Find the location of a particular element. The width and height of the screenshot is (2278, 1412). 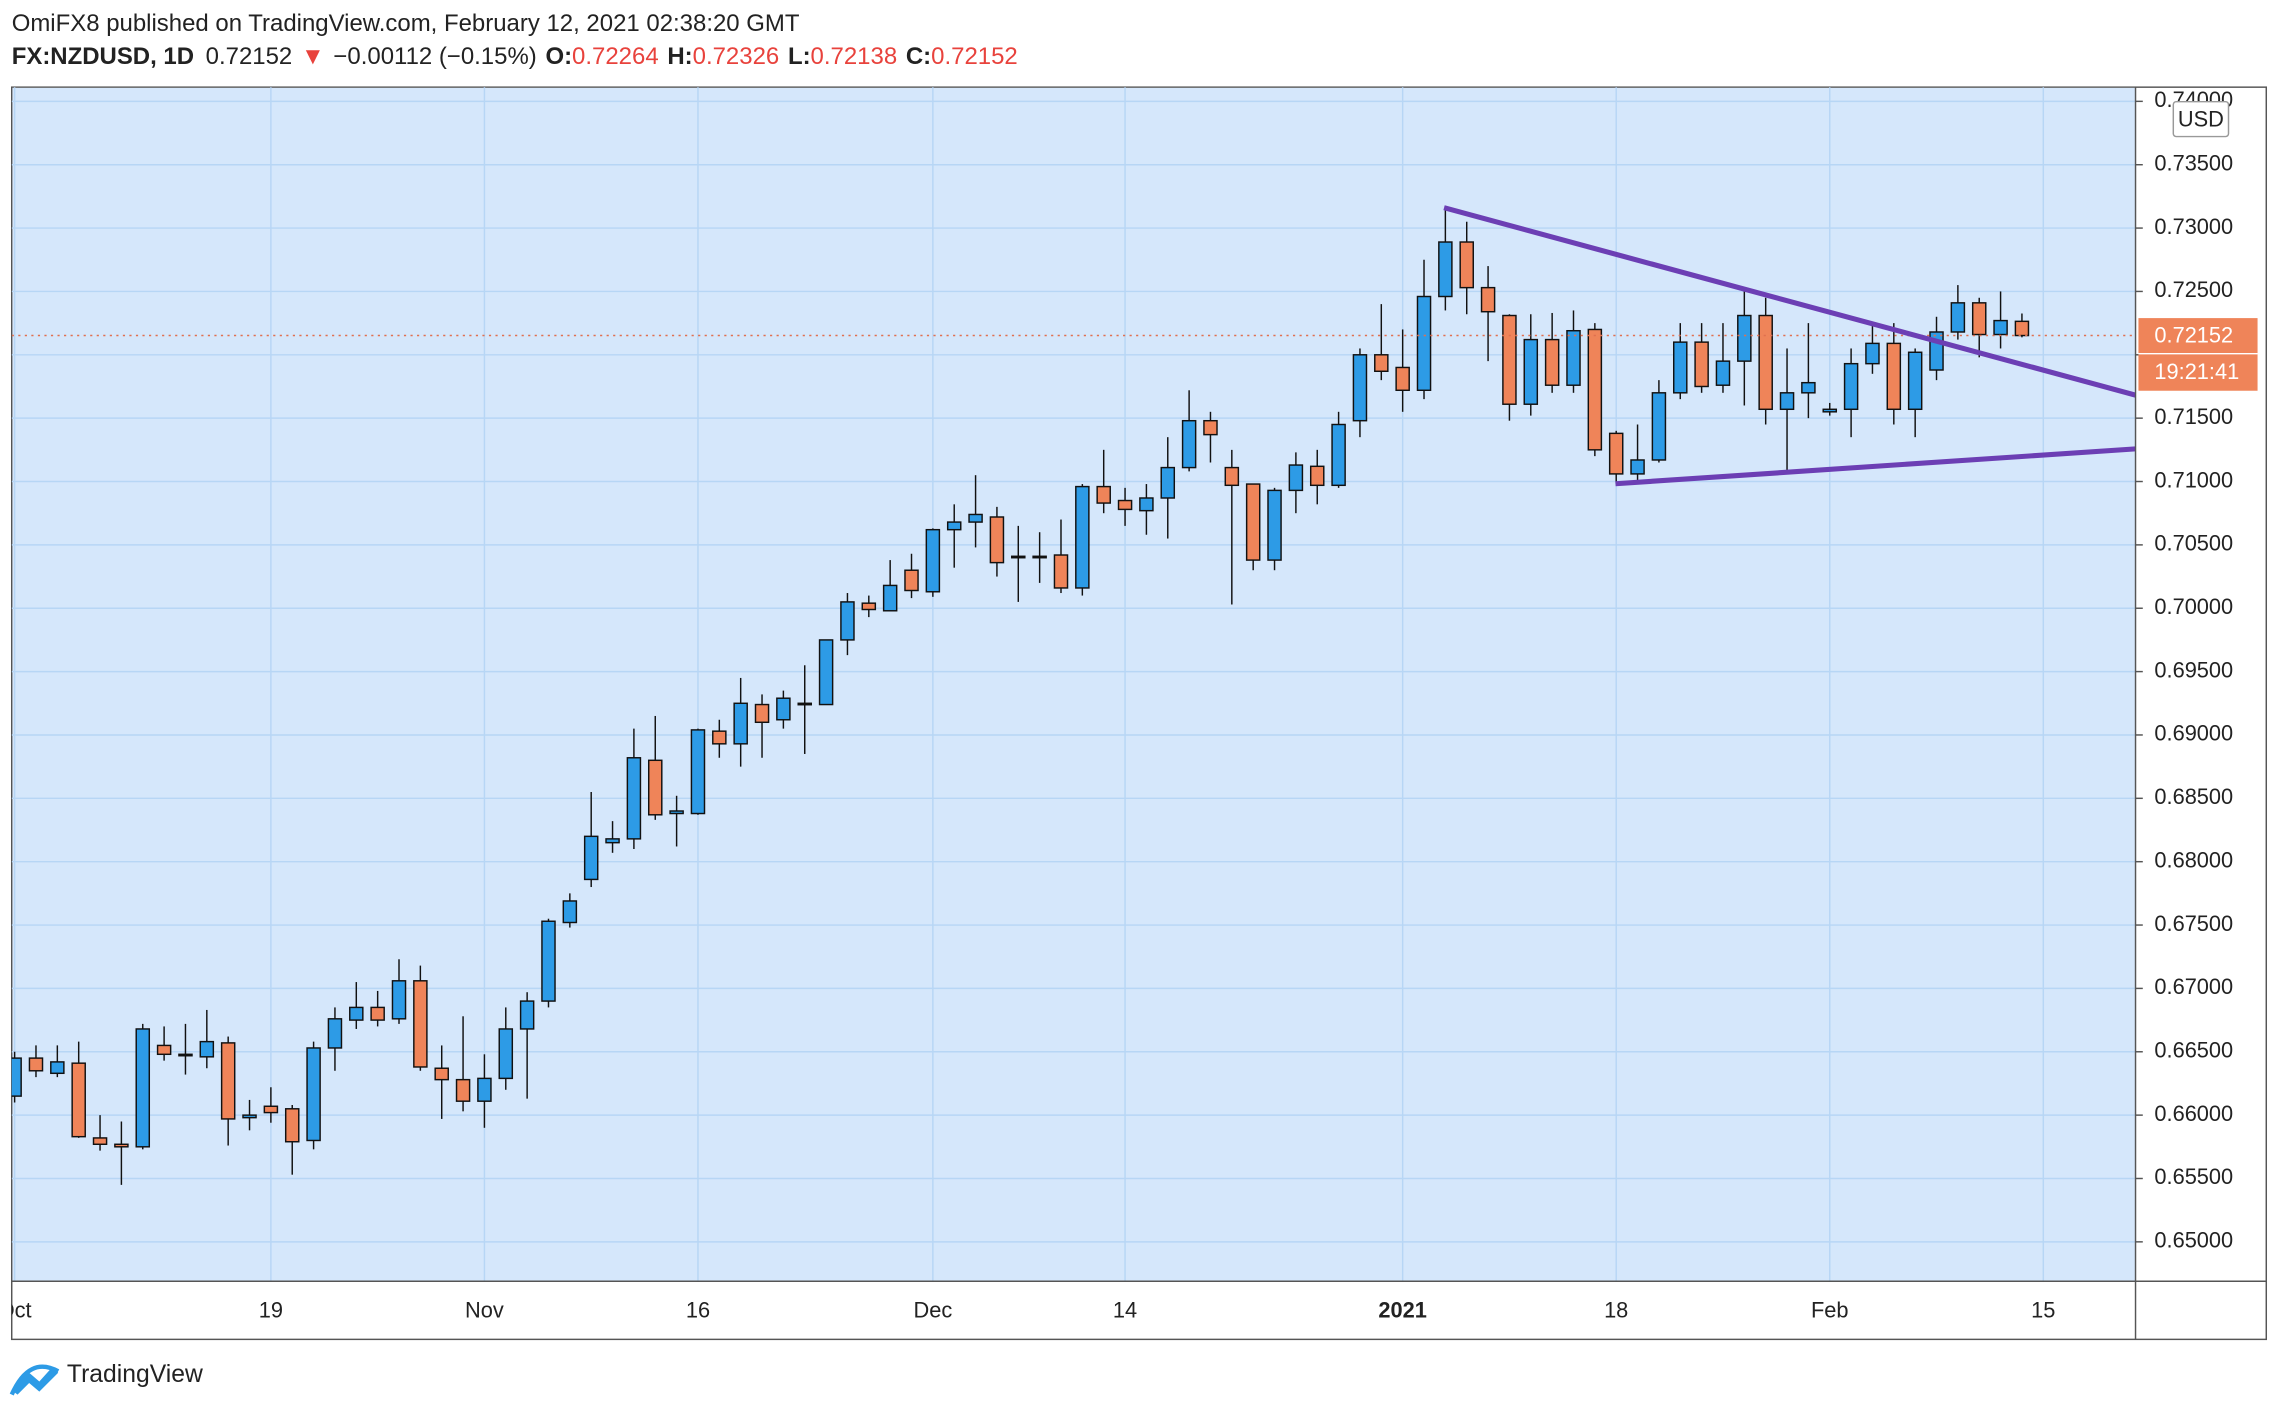

y-tick-label: 0.71000 is located at coordinates (2193, 479).